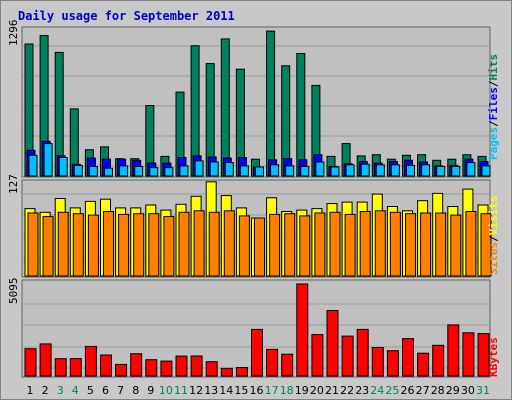 Image resolution: width=512 pixels, height=400 pixels. I want to click on day-label-3: 3, so click(60, 390).